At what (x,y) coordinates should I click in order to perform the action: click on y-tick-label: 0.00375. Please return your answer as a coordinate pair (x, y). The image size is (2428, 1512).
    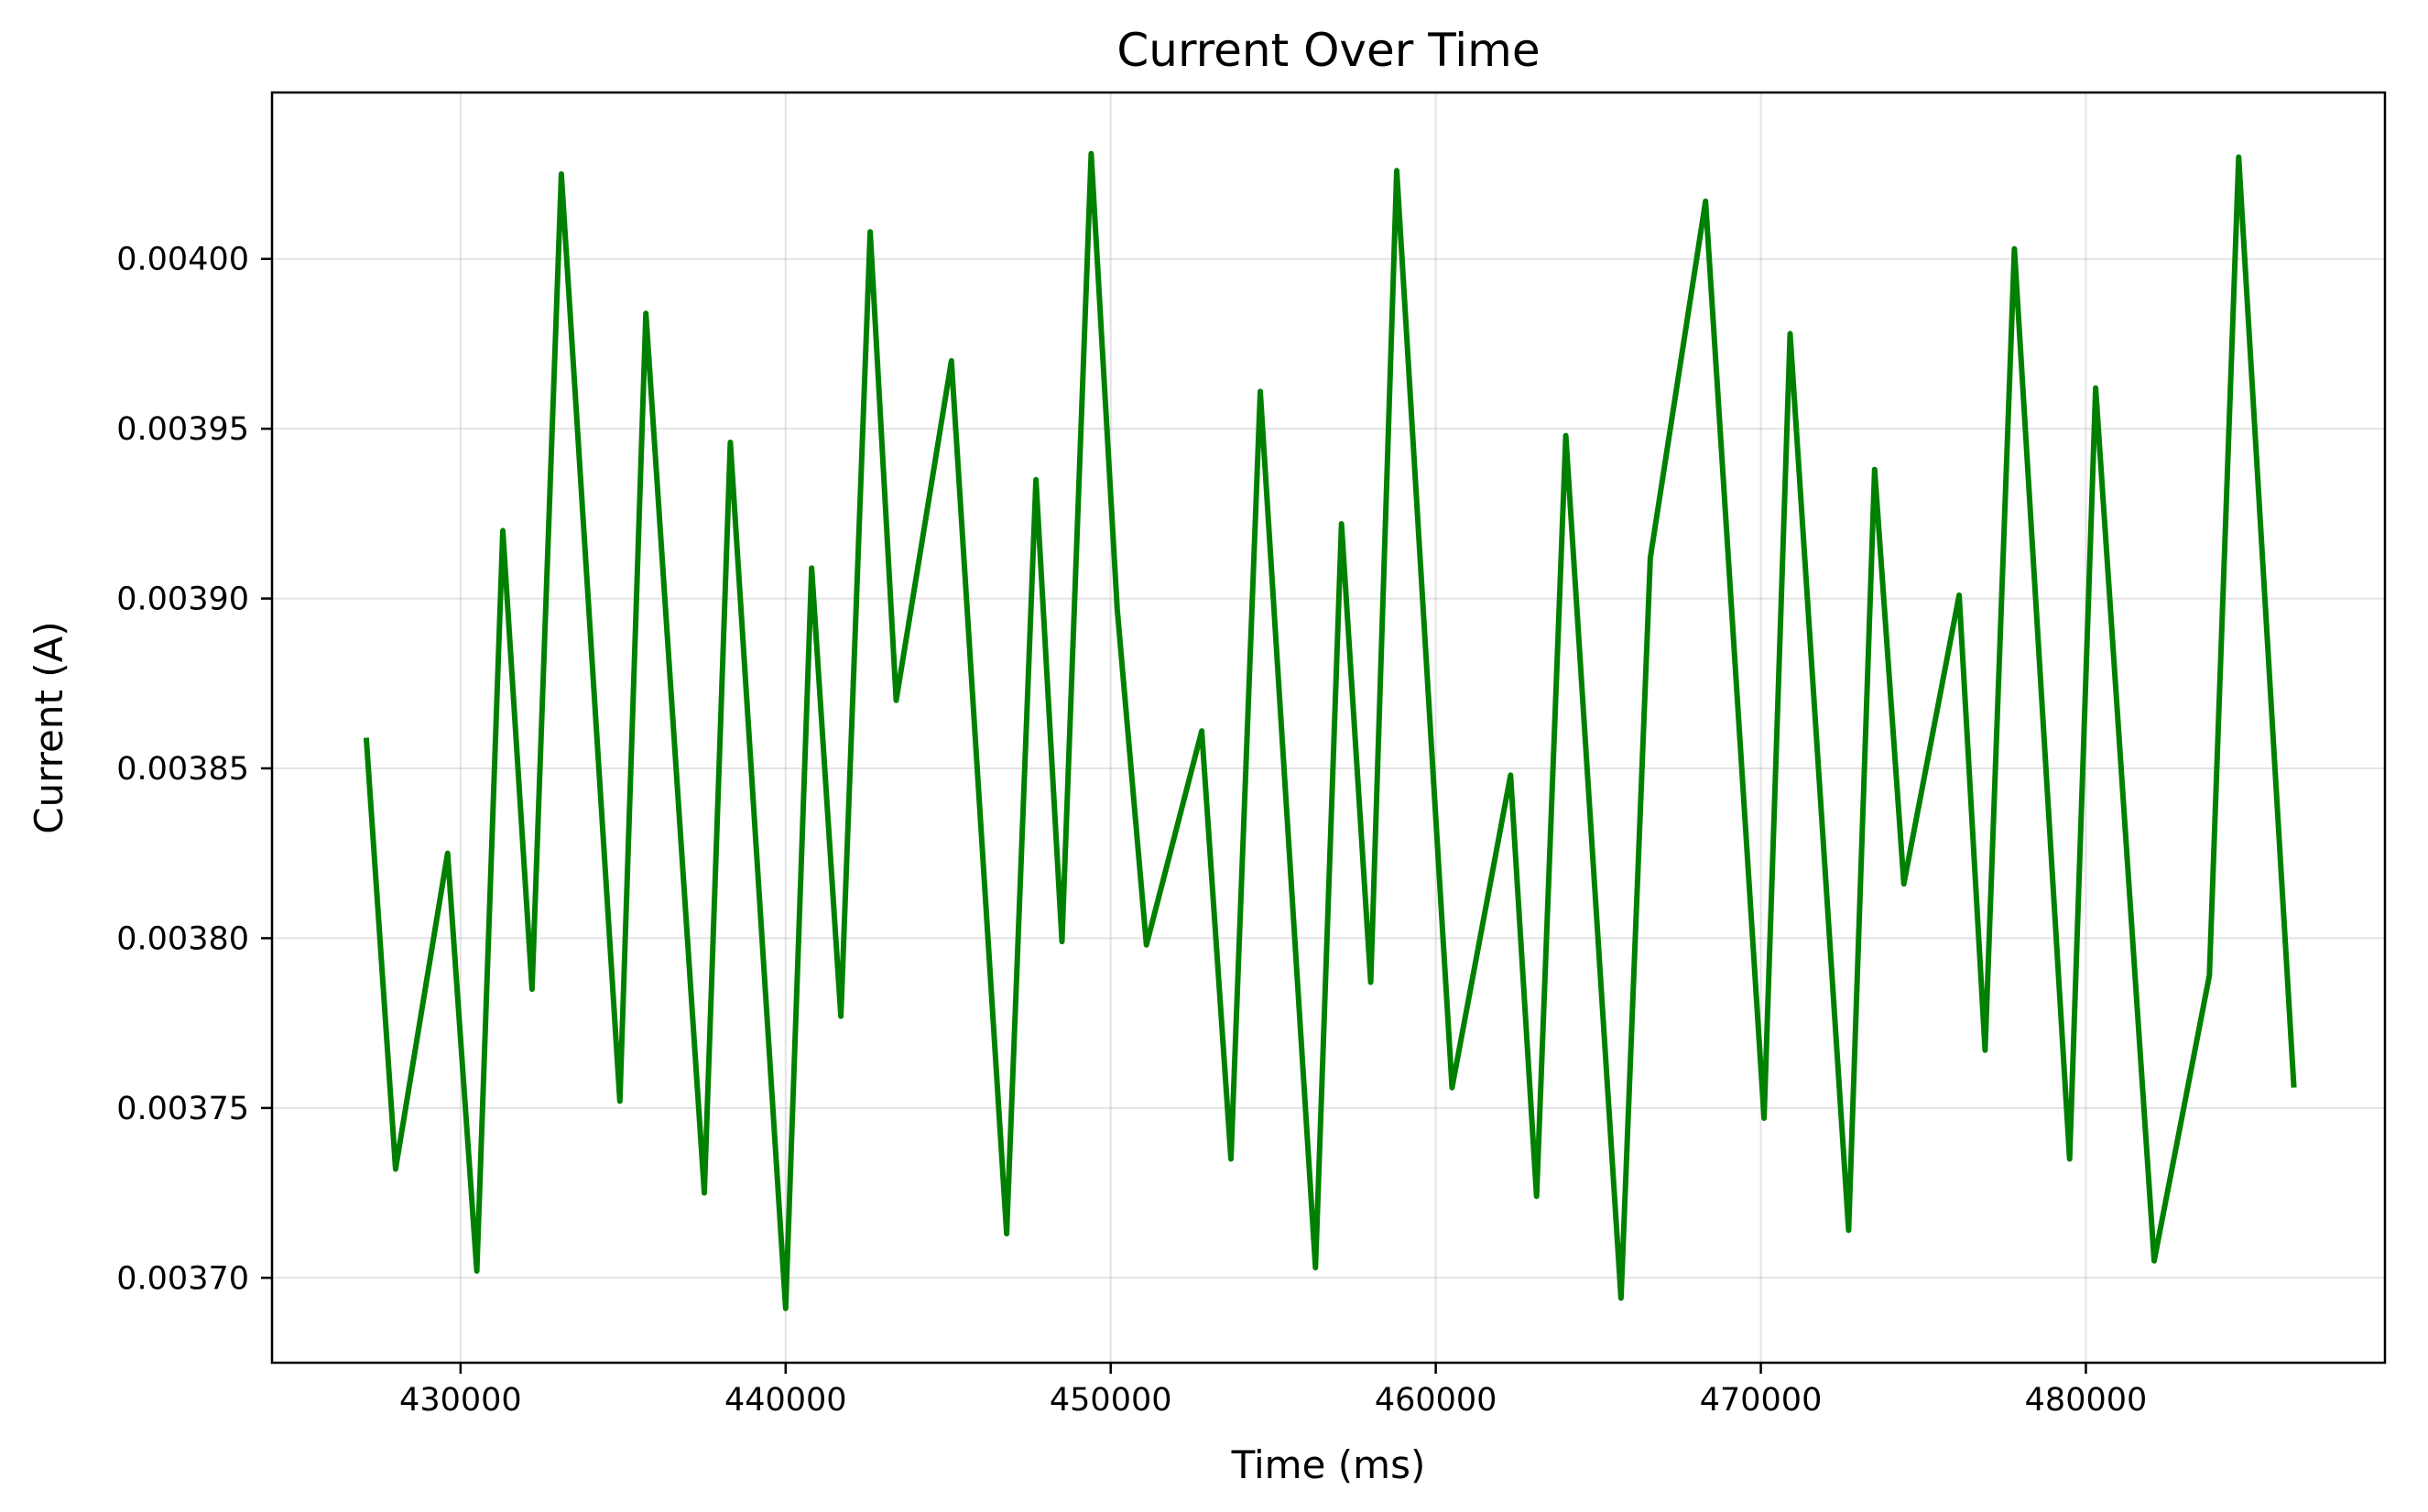
    Looking at the image, I should click on (183, 1109).